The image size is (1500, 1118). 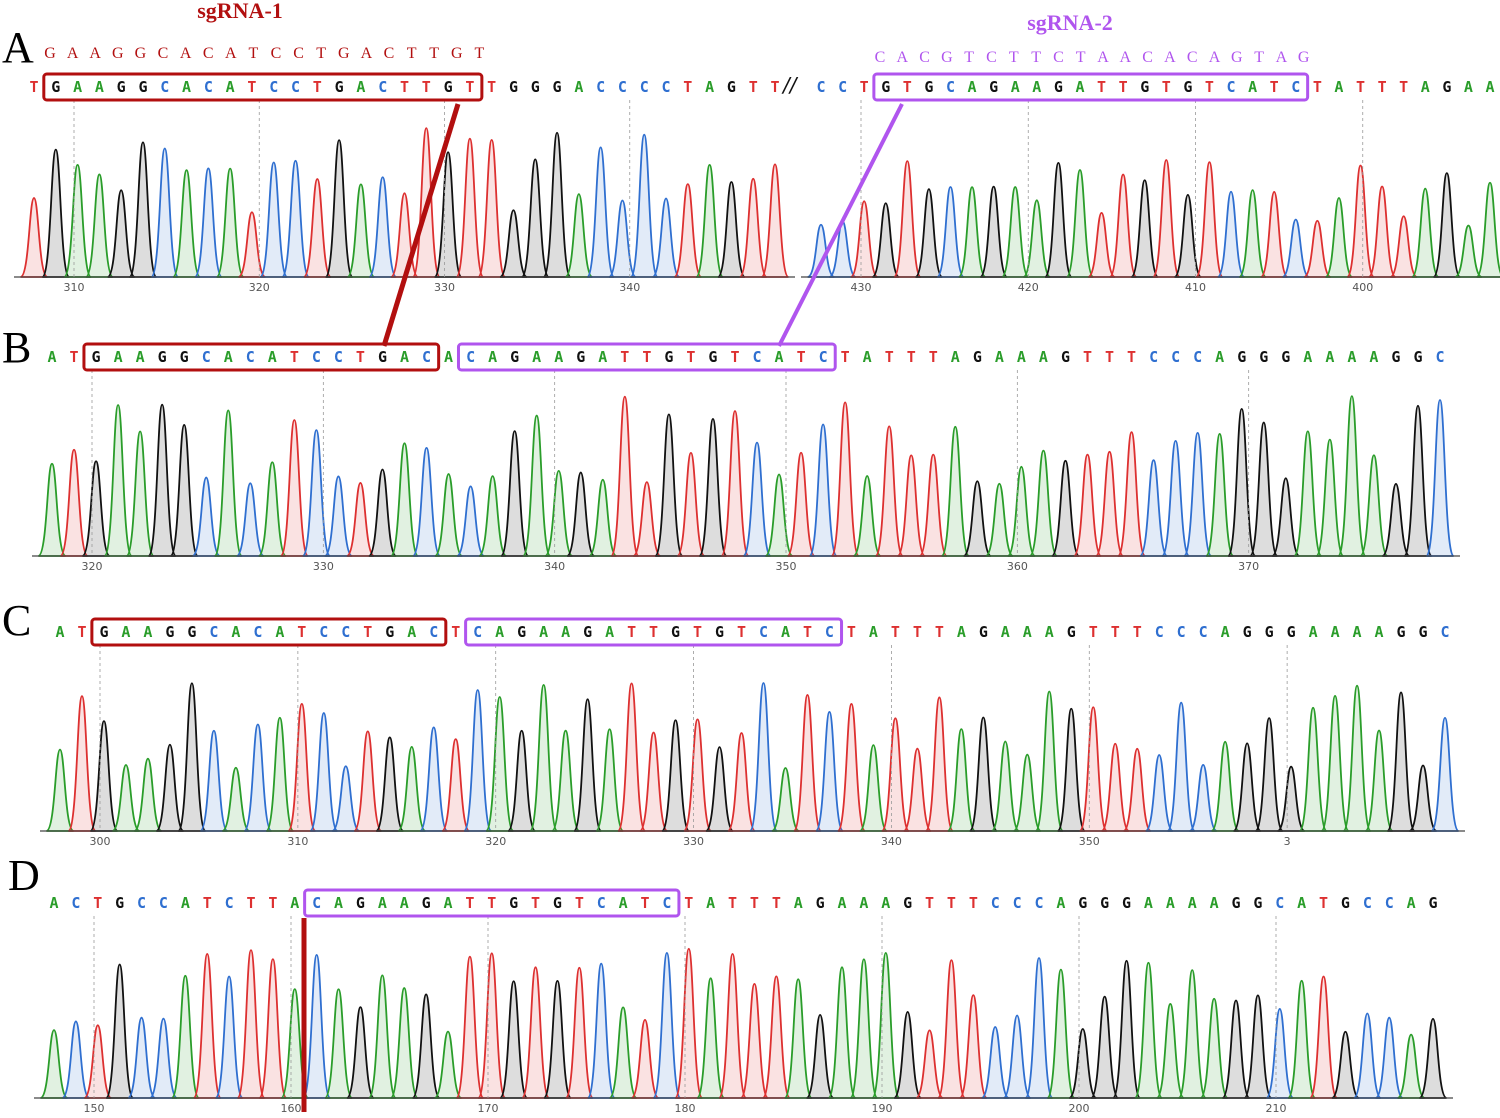 I want to click on tick-label: 320, so click(x=495, y=841).